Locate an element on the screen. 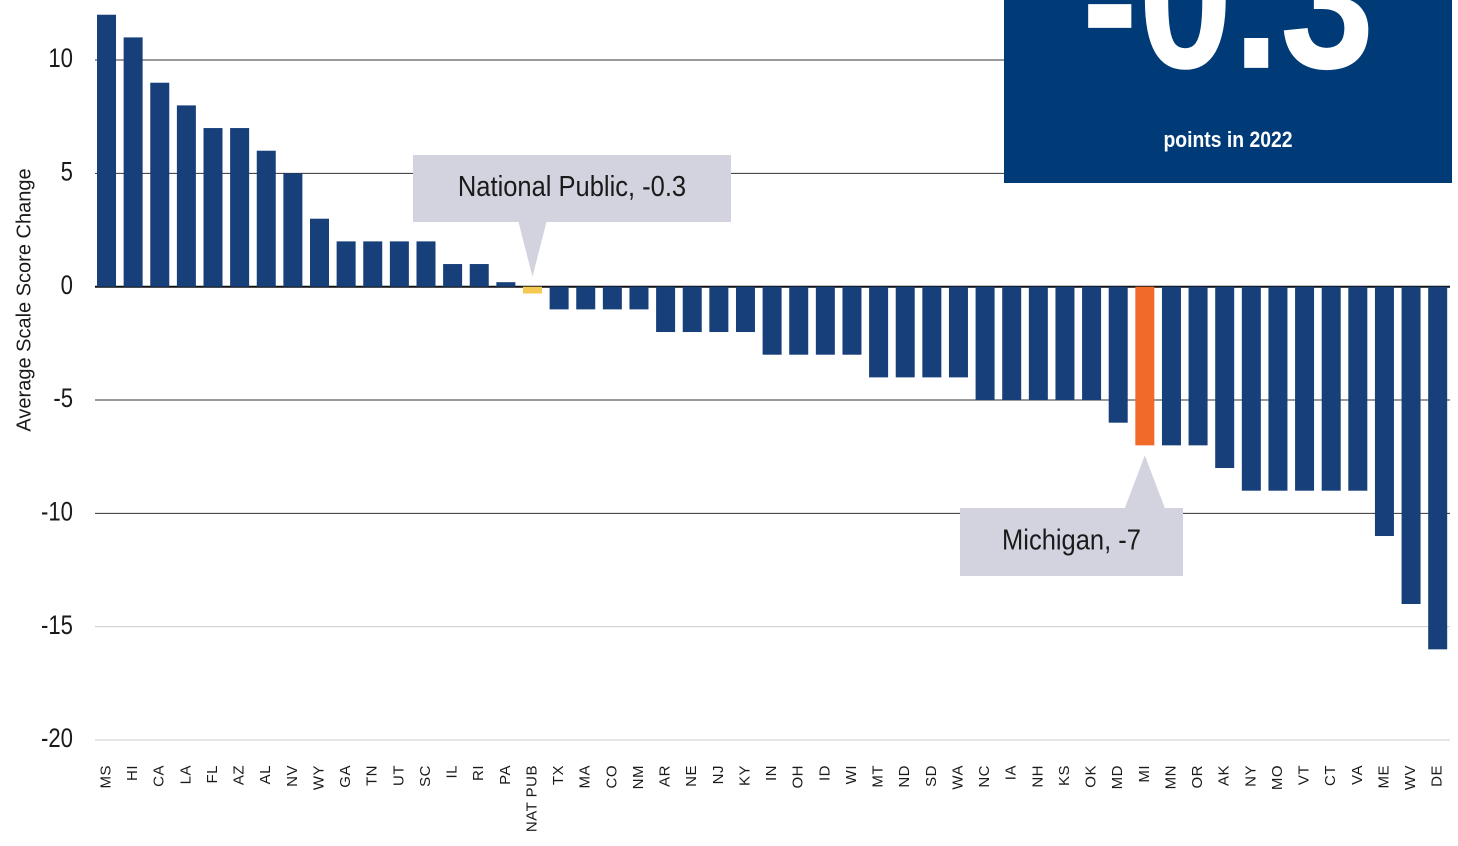 The width and height of the screenshot is (1458, 846). callout: -0.3 points in 2022 is located at coordinates (1228, 91).